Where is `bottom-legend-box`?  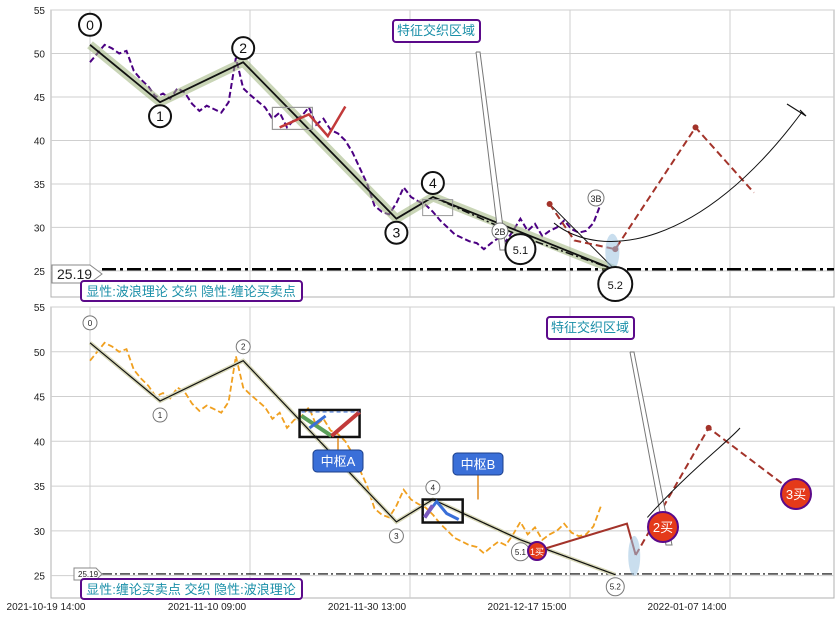 bottom-legend-box is located at coordinates (191, 589).